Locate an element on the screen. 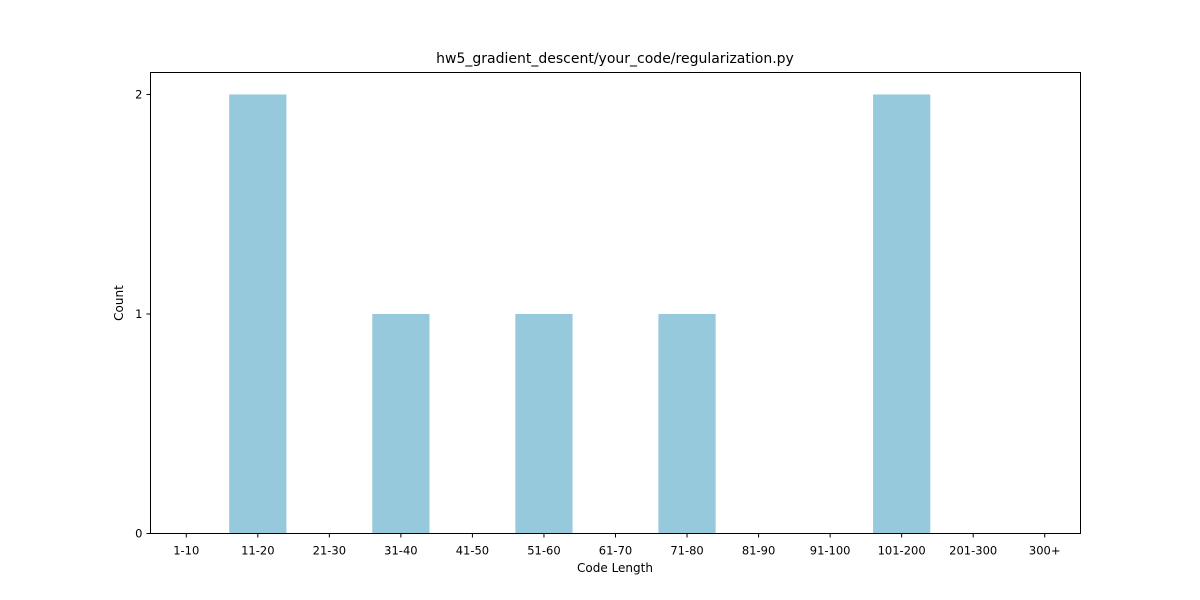 Image resolution: width=1200 pixels, height=600 pixels. y-tick-label: 2 is located at coordinates (138, 94).